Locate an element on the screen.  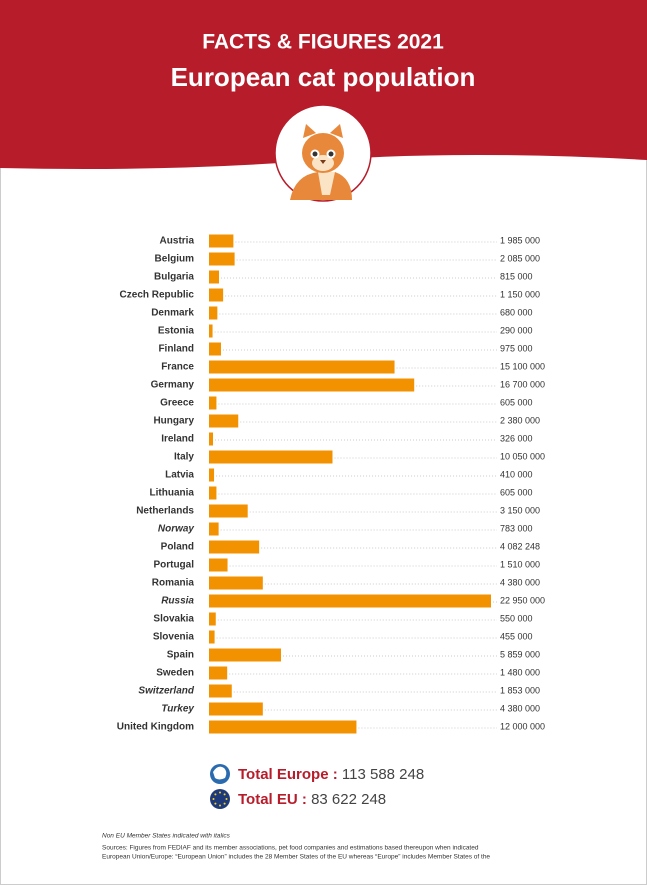
total: Total EU : 83 622 248 is located at coordinates (312, 799).